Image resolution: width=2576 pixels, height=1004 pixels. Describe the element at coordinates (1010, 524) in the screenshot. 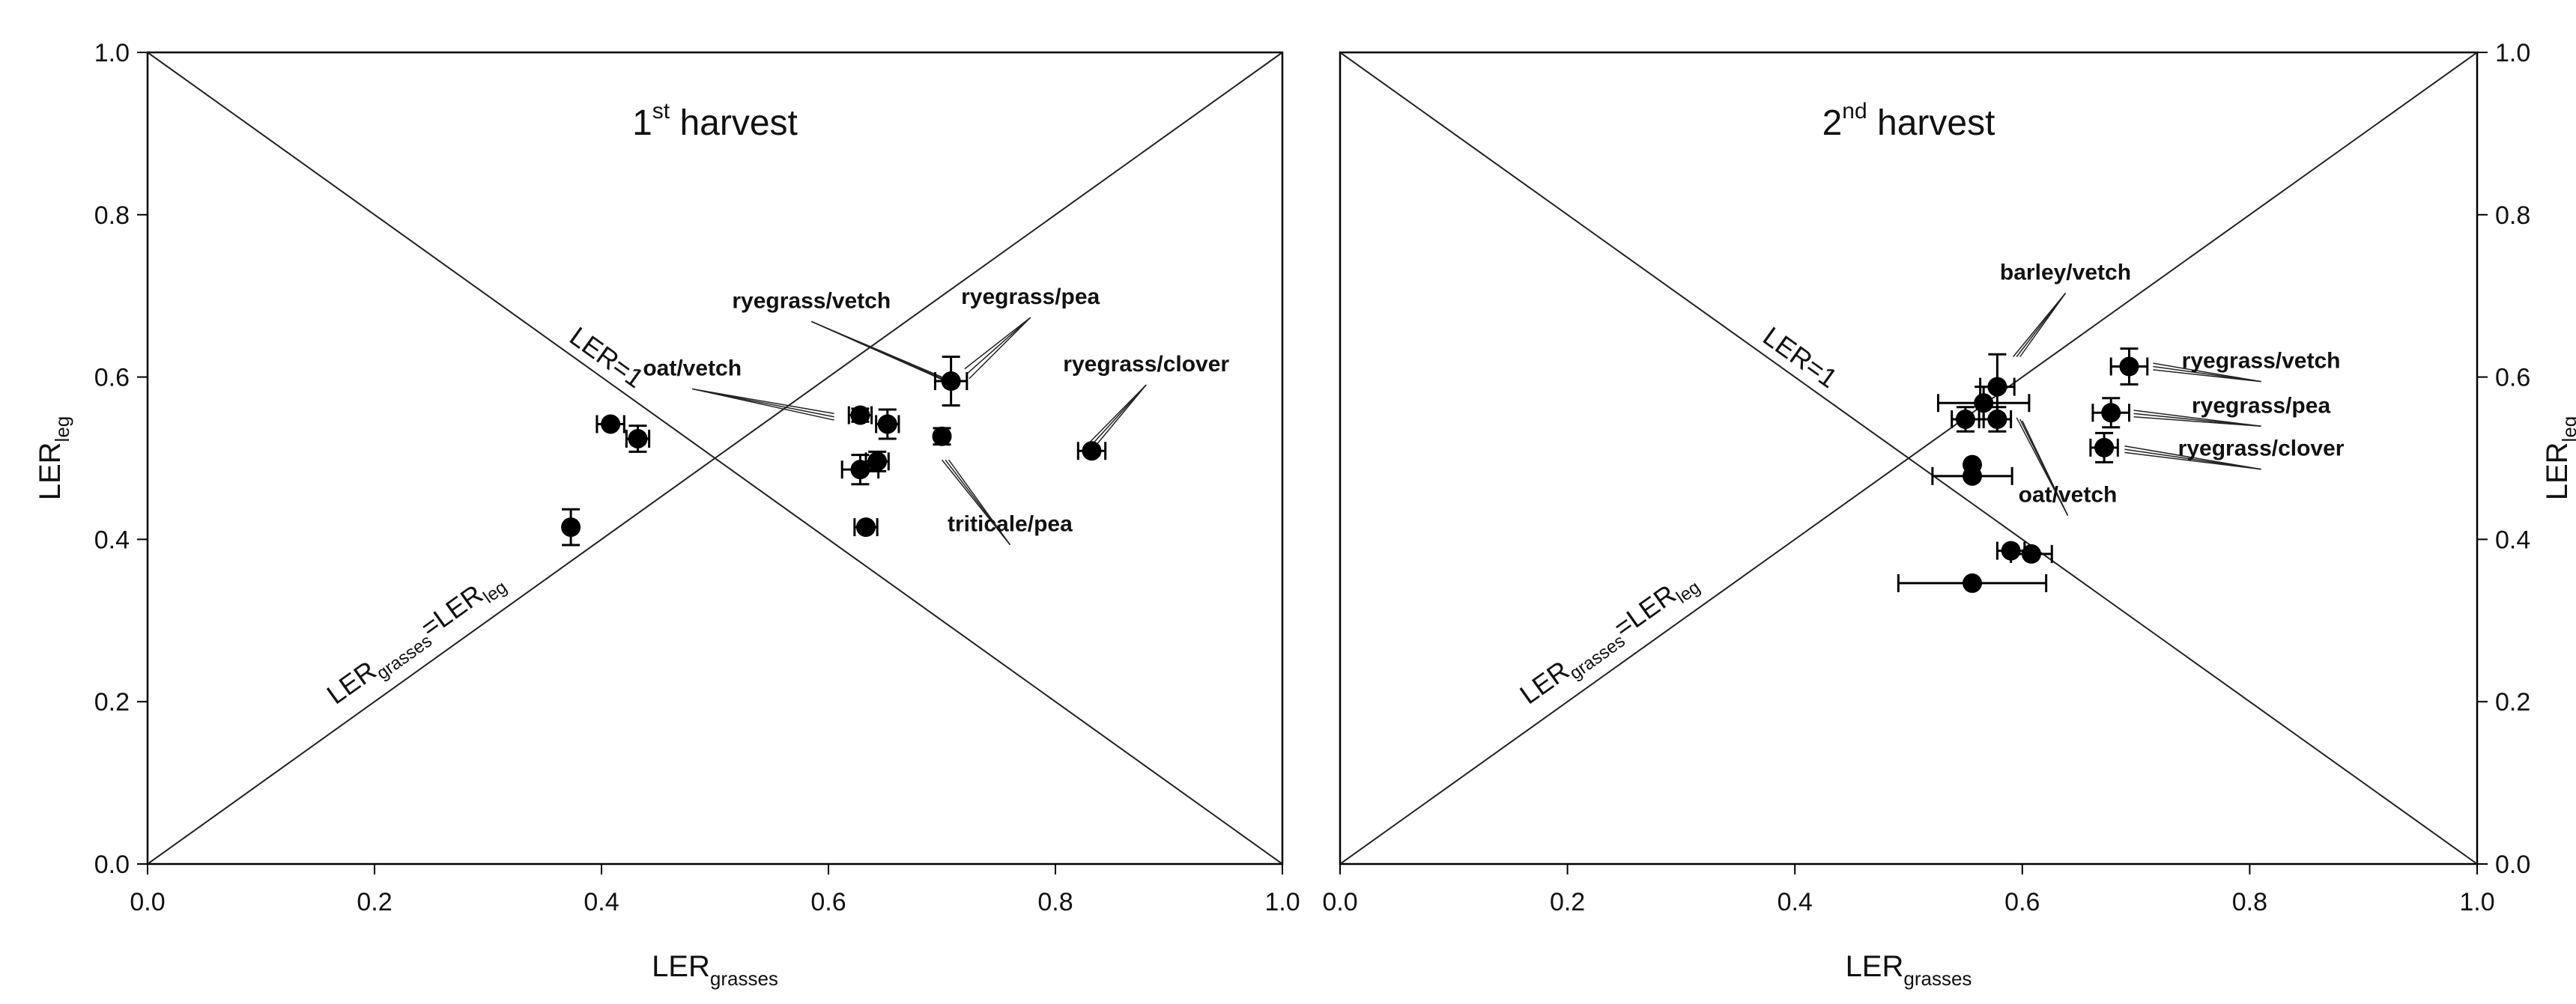

I see `annotation-label: triticale/pea` at that location.